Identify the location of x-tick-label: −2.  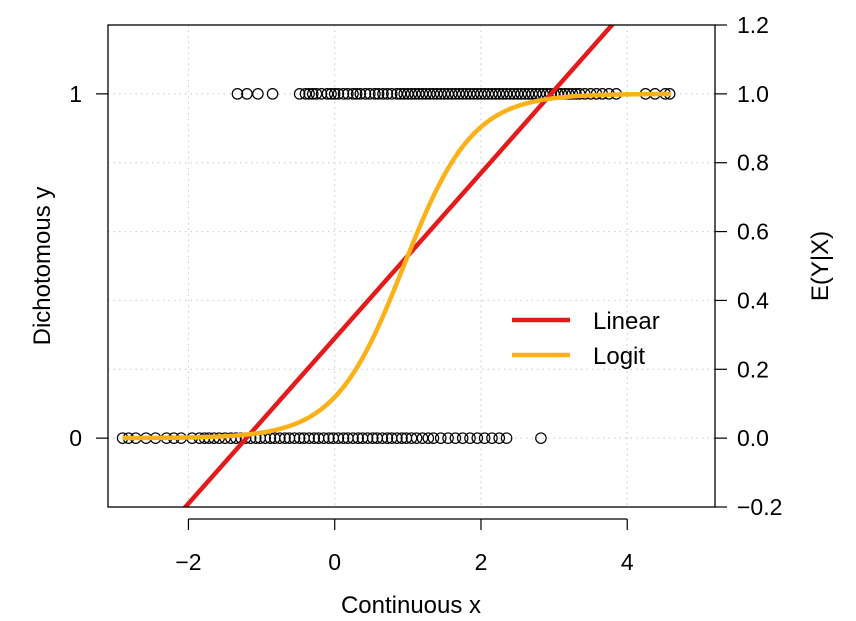
(188, 562).